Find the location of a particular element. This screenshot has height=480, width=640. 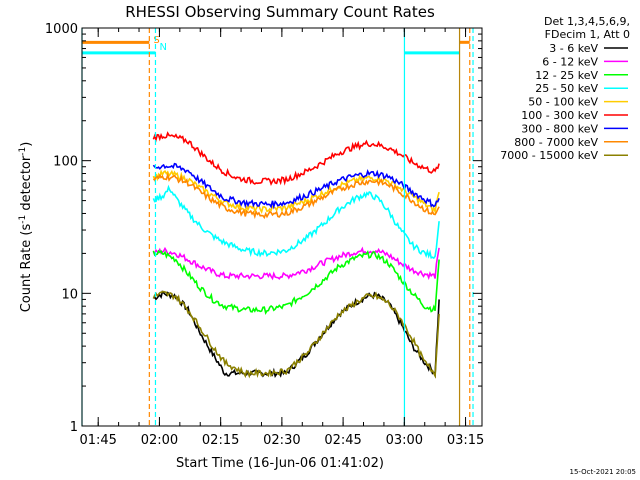

y-axis-label-end: ) is located at coordinates (26, 144).